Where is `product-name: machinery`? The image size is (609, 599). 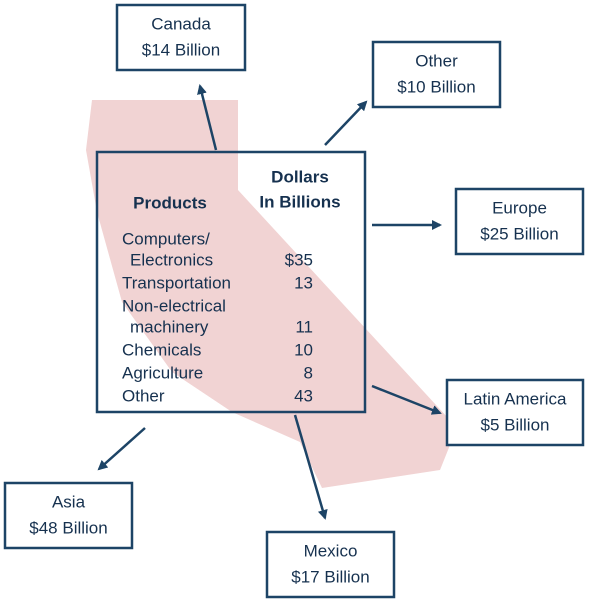 product-name: machinery is located at coordinates (169, 326).